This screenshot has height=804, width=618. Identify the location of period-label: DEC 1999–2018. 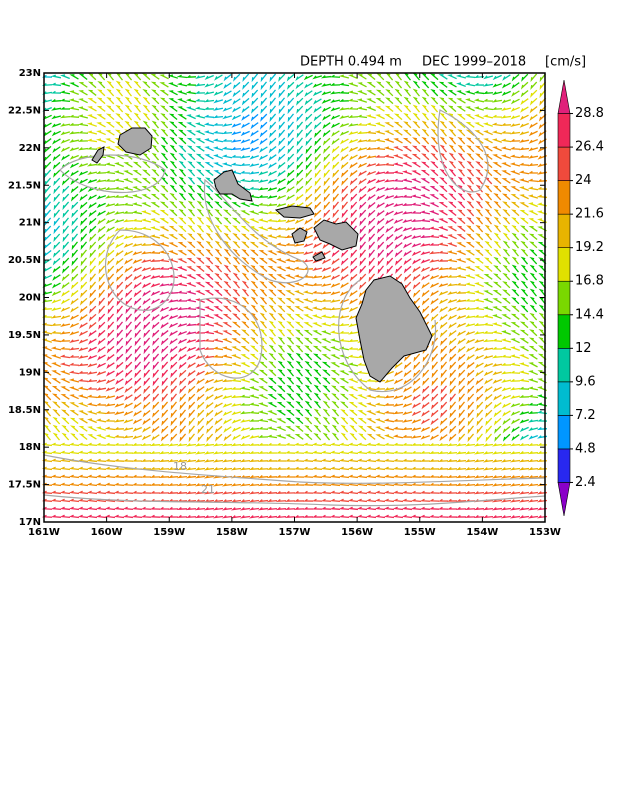
(474, 62).